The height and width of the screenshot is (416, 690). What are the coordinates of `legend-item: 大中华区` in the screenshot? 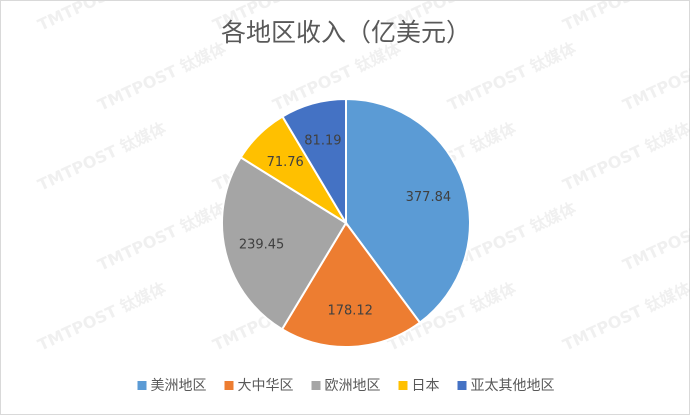 It's located at (259, 386).